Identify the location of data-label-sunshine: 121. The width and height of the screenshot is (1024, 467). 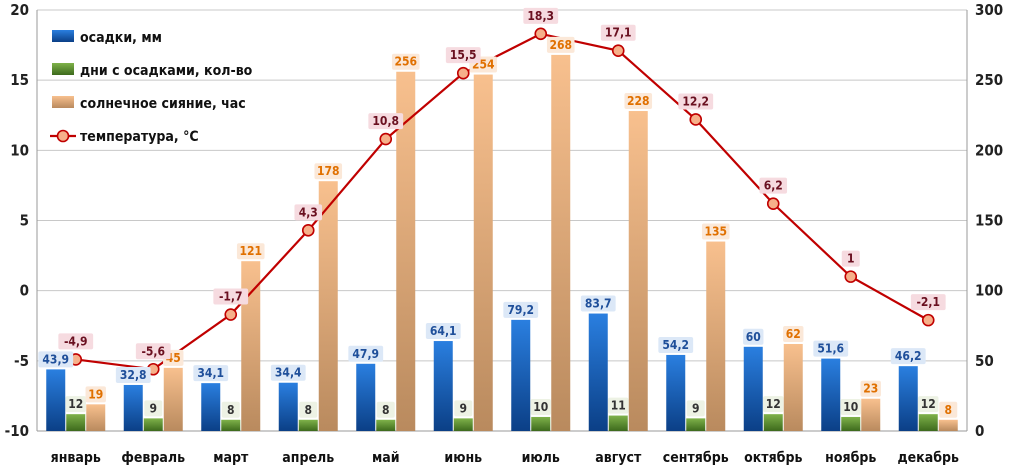
(250, 251).